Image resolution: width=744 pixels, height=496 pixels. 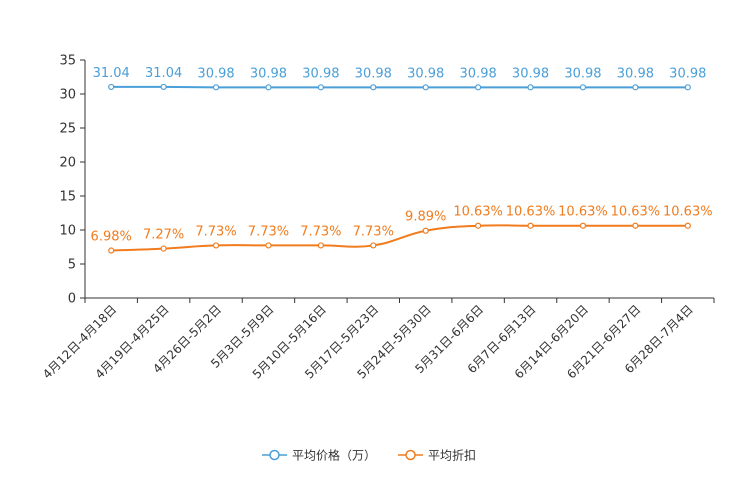 I want to click on legend-item-1: 平均价格（万）, so click(x=319, y=455).